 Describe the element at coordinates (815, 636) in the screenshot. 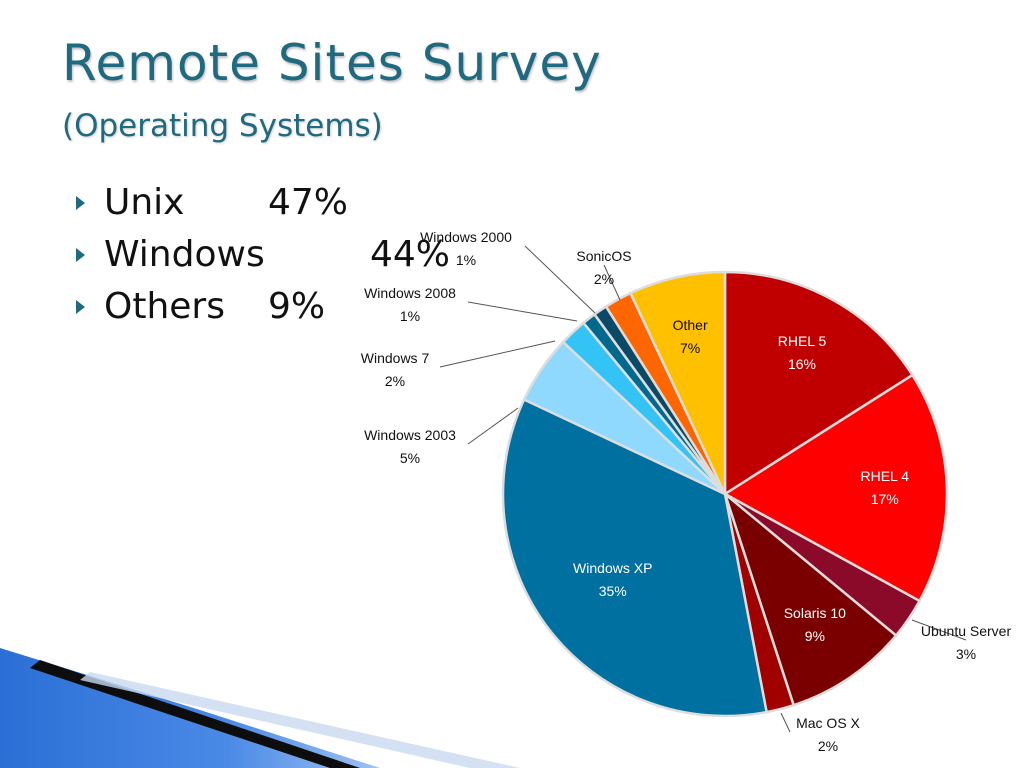

I see `slice-value-label: 9%` at that location.